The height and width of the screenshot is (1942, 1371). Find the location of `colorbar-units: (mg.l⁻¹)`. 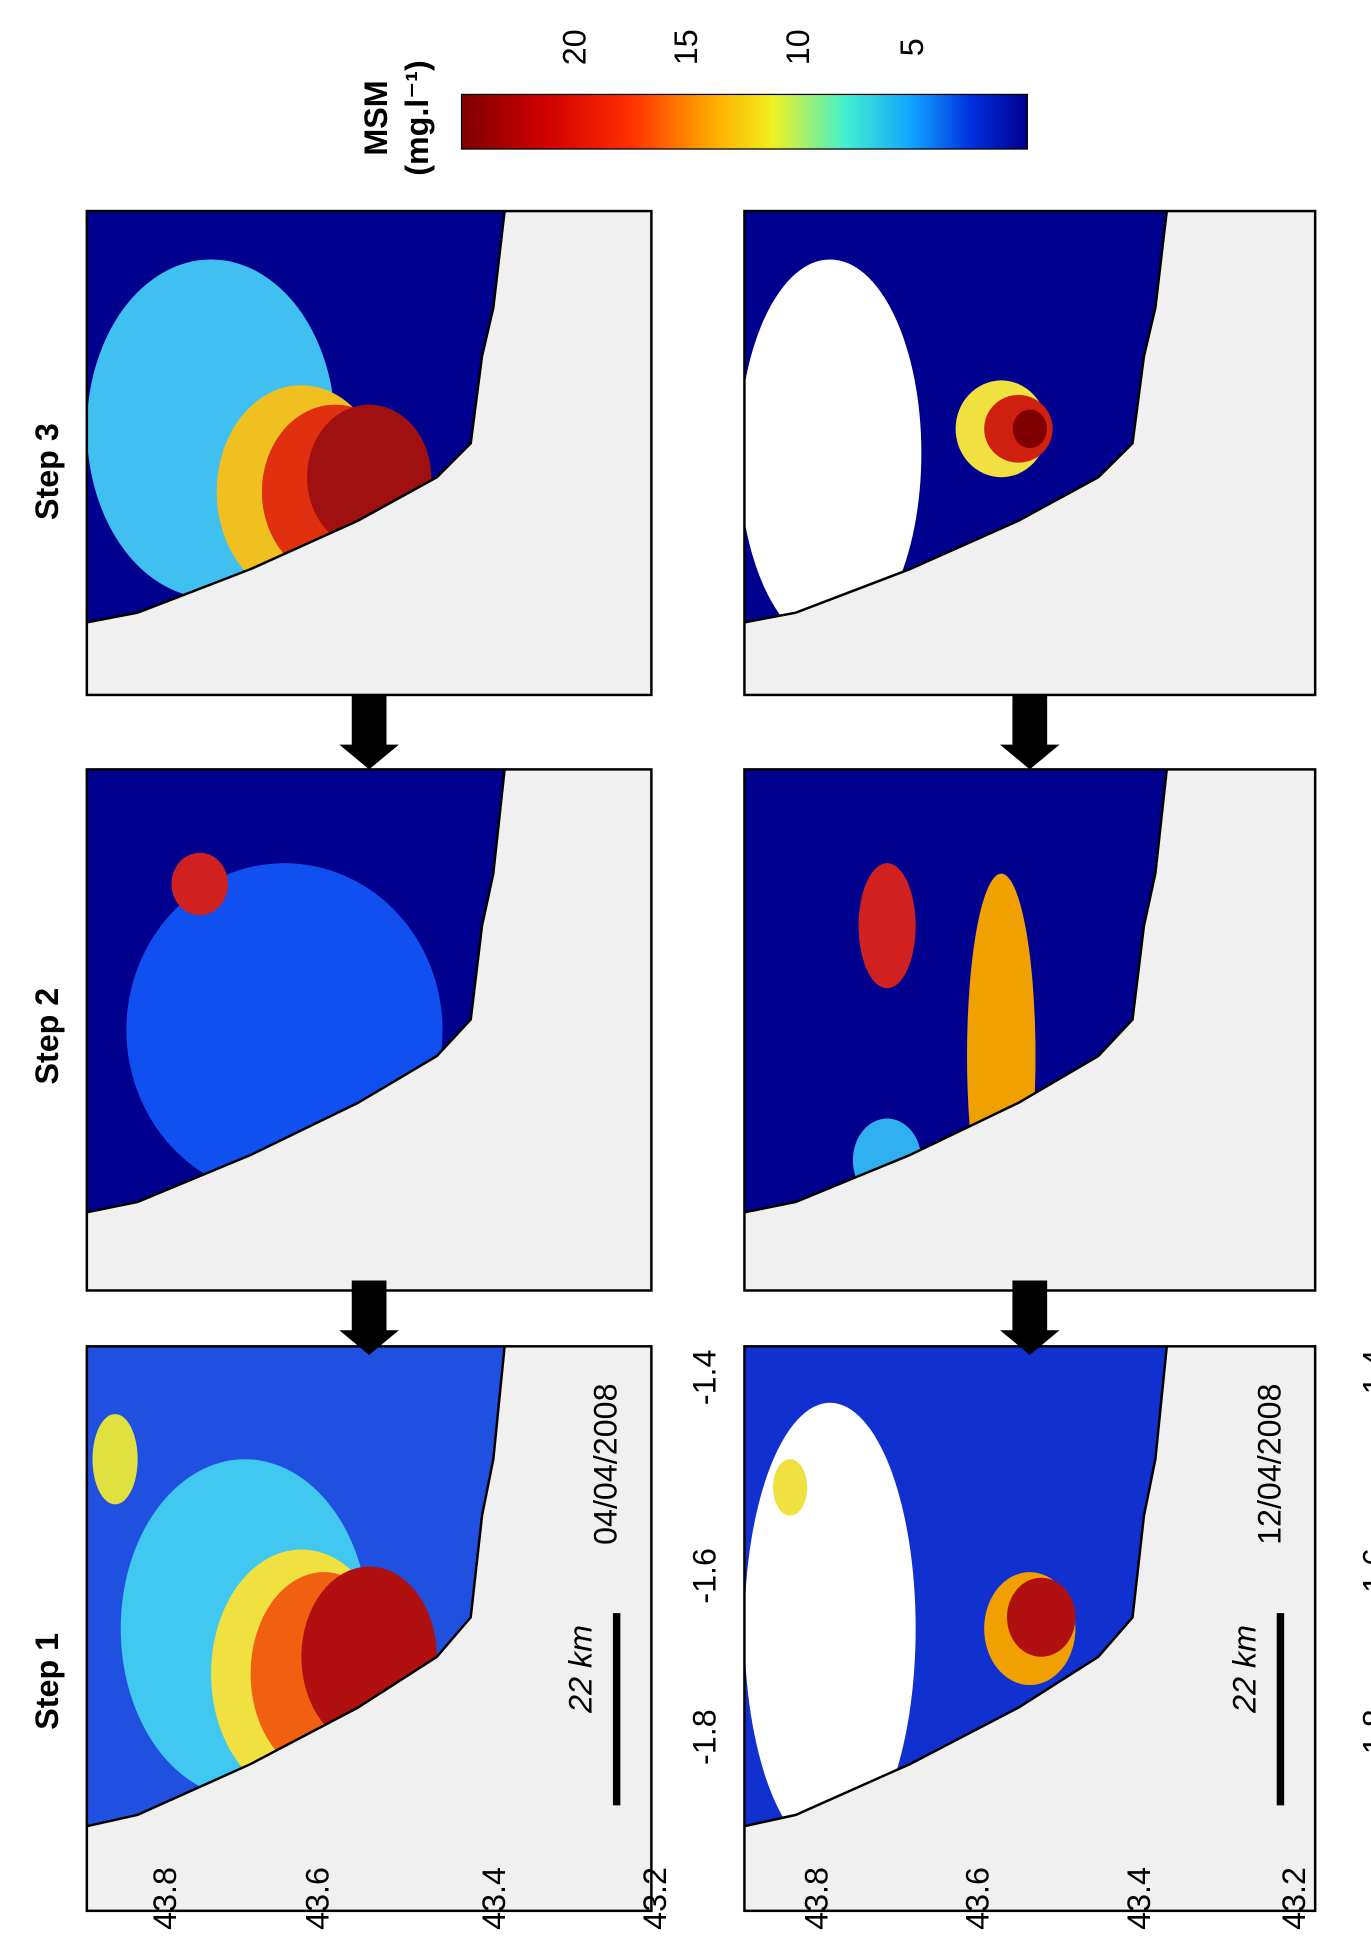

colorbar-units: (mg.l⁻¹) is located at coordinates (417, 118).